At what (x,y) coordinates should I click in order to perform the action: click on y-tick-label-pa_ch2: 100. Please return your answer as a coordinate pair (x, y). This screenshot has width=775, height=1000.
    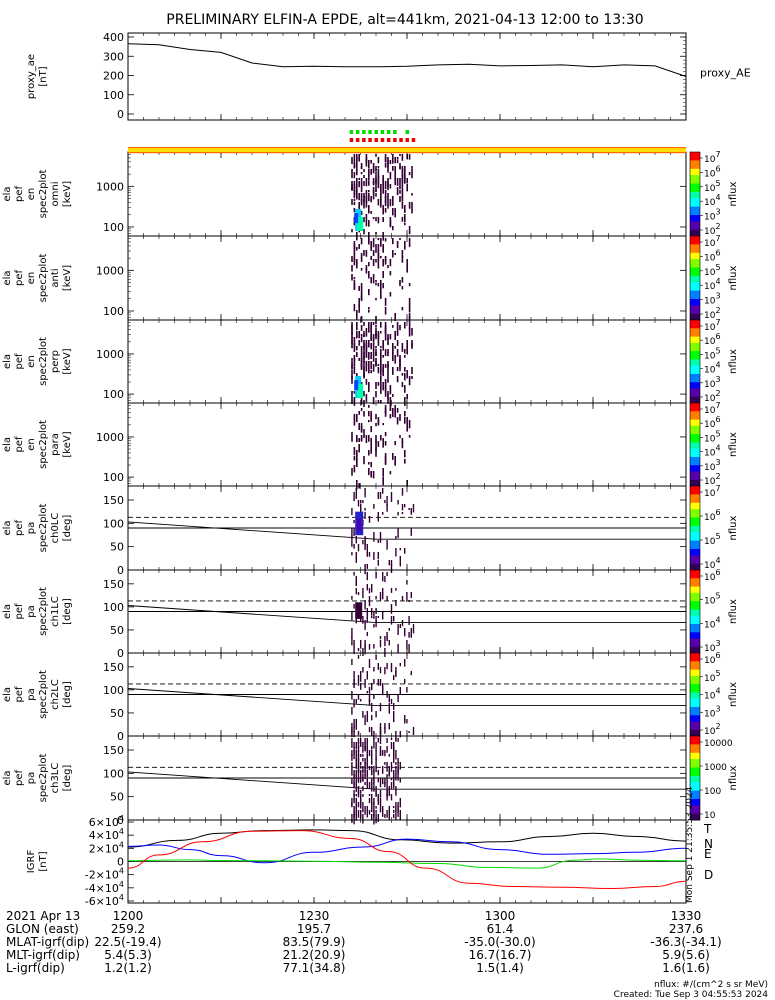
    Looking at the image, I should click on (113, 690).